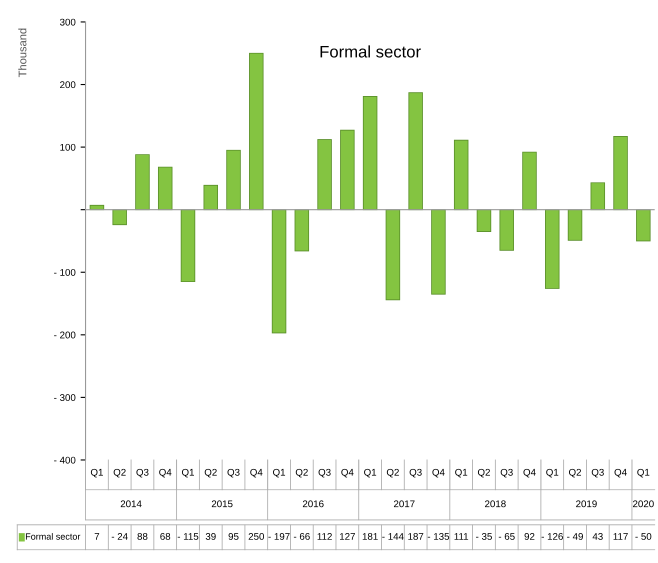 The width and height of the screenshot is (658, 563). What do you see at coordinates (506, 536) in the screenshot?
I see `data-label: - 65` at bounding box center [506, 536].